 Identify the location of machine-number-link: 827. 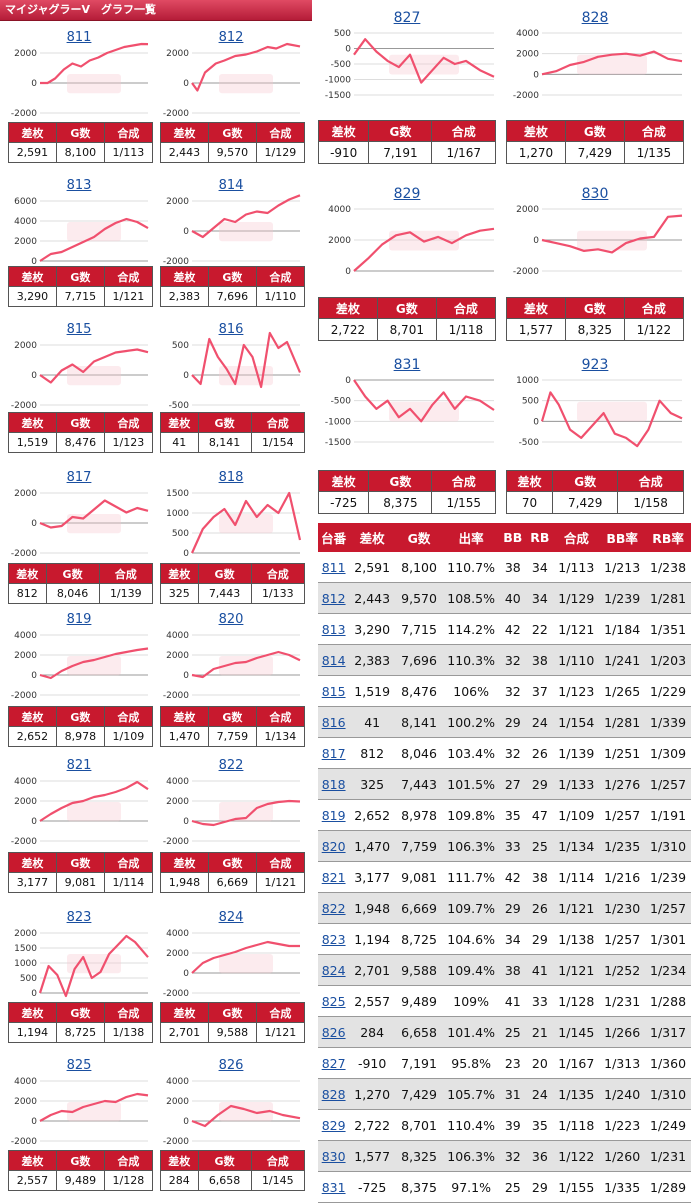
(333, 1063).